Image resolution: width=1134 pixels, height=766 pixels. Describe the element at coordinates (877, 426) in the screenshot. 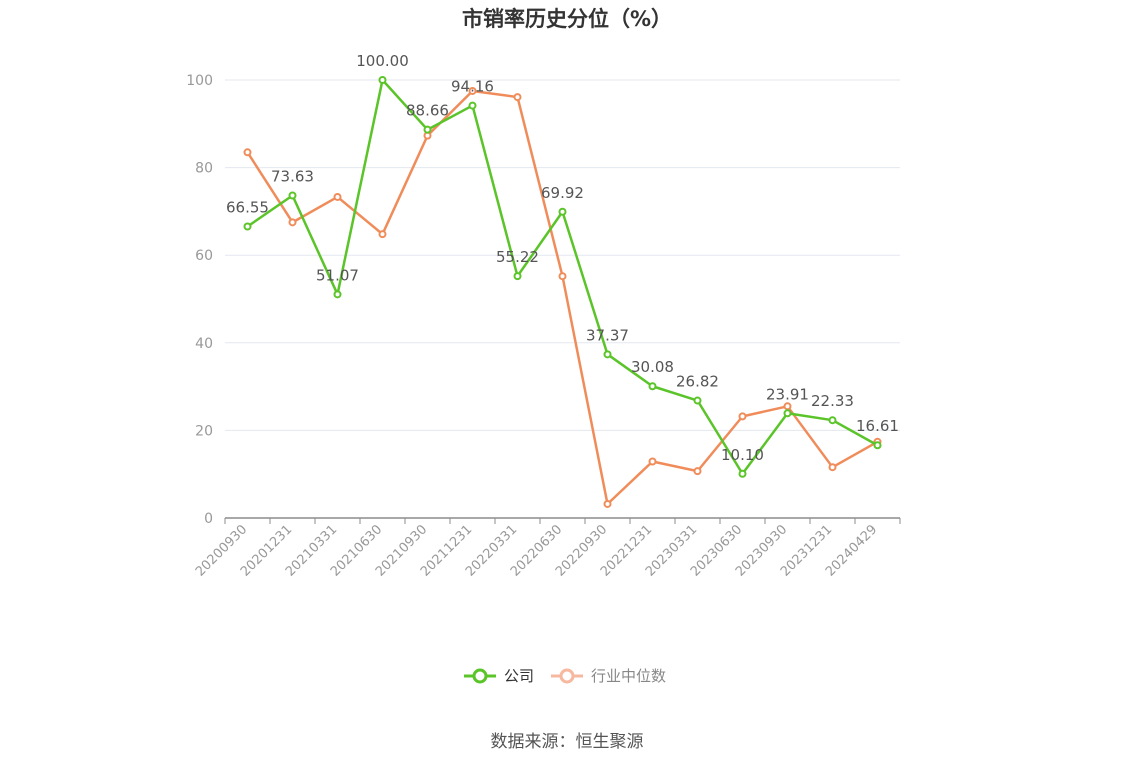

I see `data-label: 16.61` at that location.